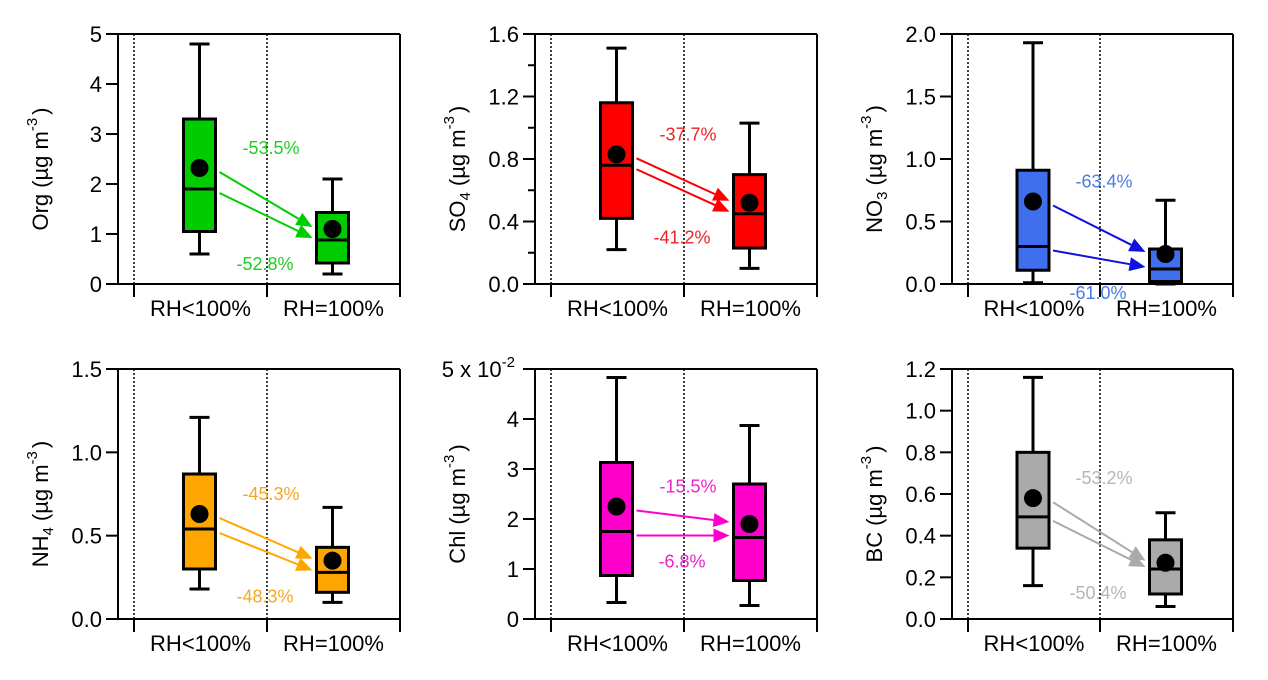  I want to click on ylabel-species: NH, so click(40, 551).